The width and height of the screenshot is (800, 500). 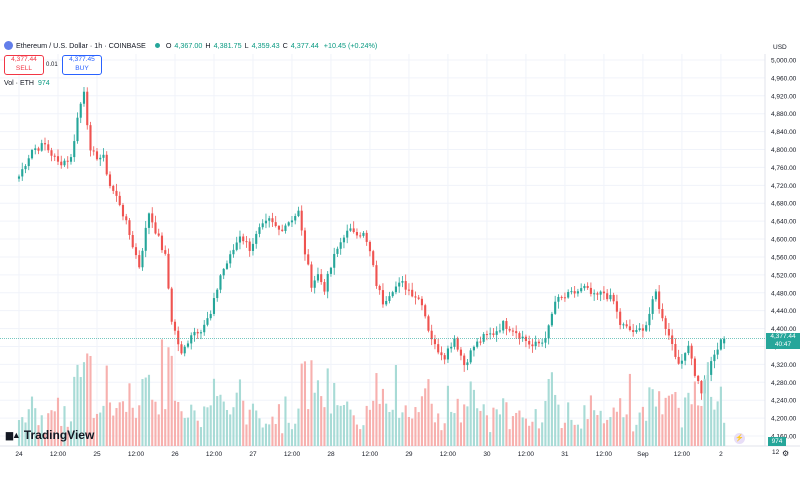 What do you see at coordinates (784, 240) in the screenshot?
I see `y-tick-label: 4,600.00` at bounding box center [784, 240].